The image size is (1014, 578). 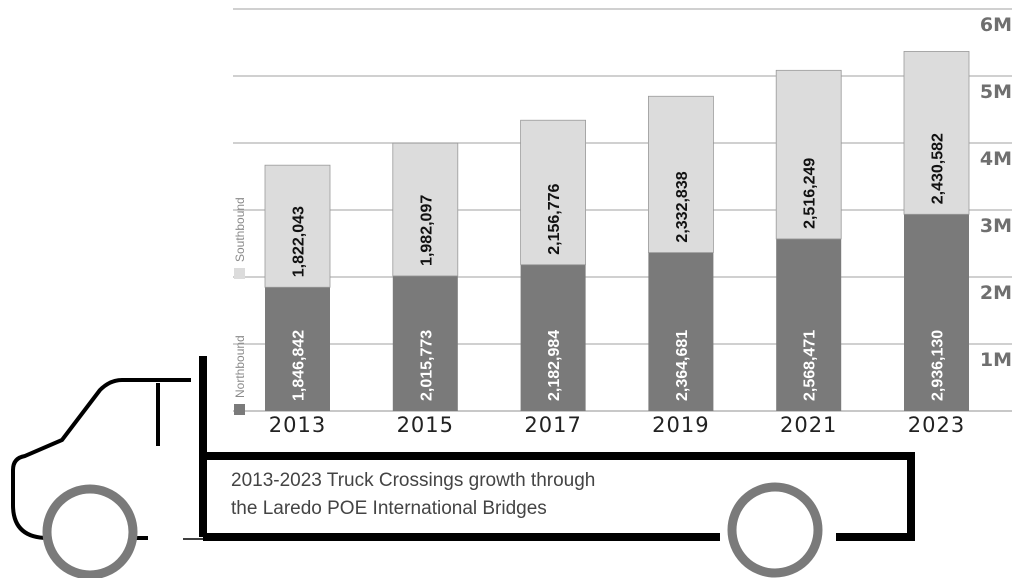 I want to click on y-tick-label: 5M, so click(x=996, y=92).